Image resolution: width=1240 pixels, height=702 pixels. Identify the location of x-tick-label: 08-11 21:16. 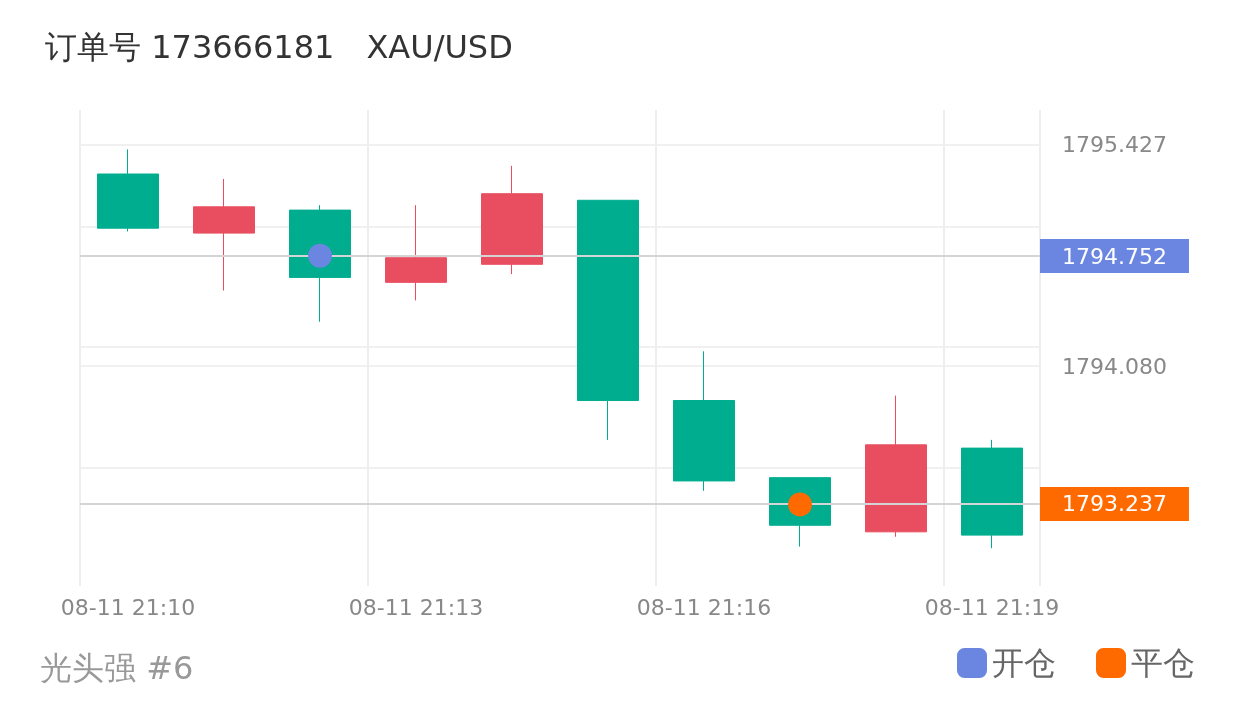
(704, 607).